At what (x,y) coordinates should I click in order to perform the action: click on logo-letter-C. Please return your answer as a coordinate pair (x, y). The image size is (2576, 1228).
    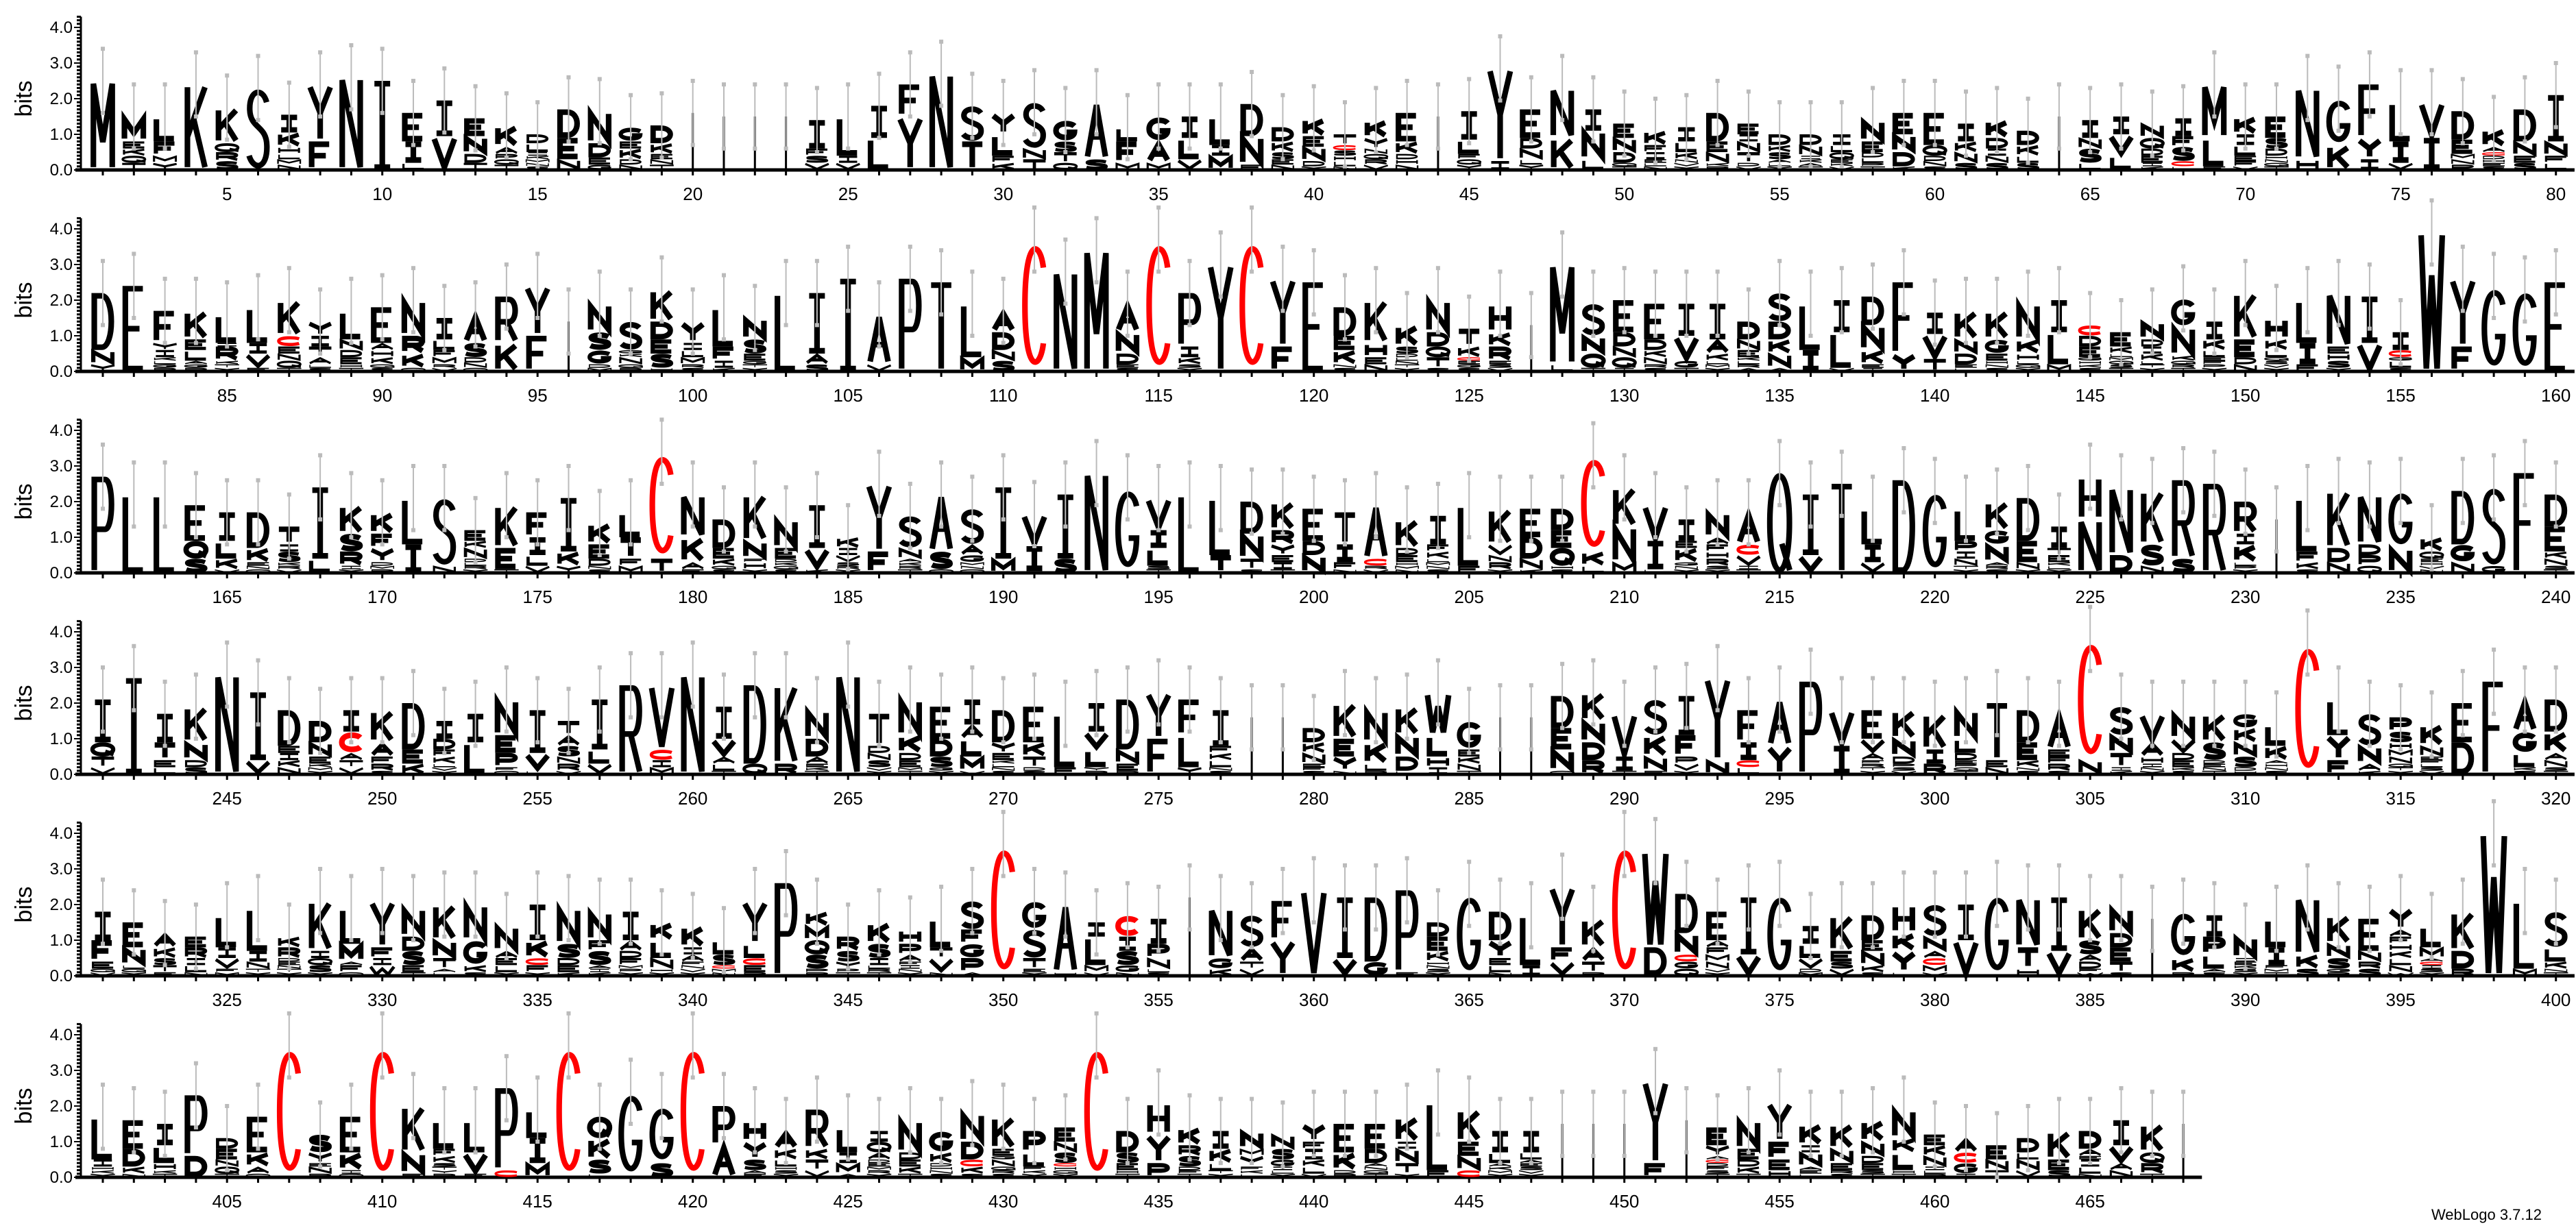
    Looking at the image, I should click on (2307, 708).